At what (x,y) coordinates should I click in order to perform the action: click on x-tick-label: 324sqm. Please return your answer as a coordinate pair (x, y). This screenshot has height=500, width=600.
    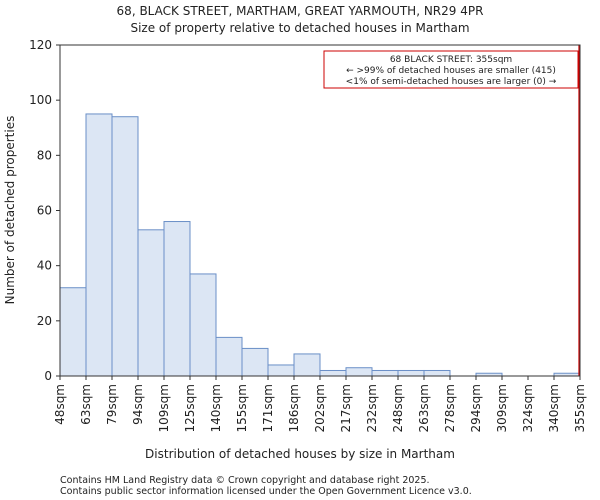
    Looking at the image, I should click on (528, 408).